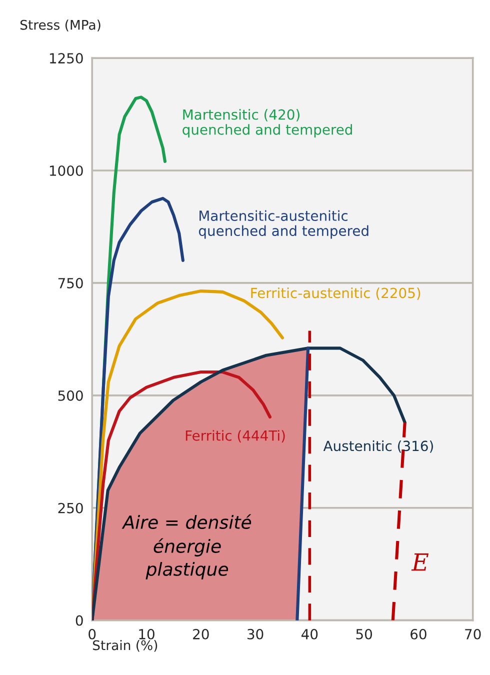 Image resolution: width=490 pixels, height=675 pixels. What do you see at coordinates (66, 170) in the screenshot?
I see `y-tick-label: 1000` at bounding box center [66, 170].